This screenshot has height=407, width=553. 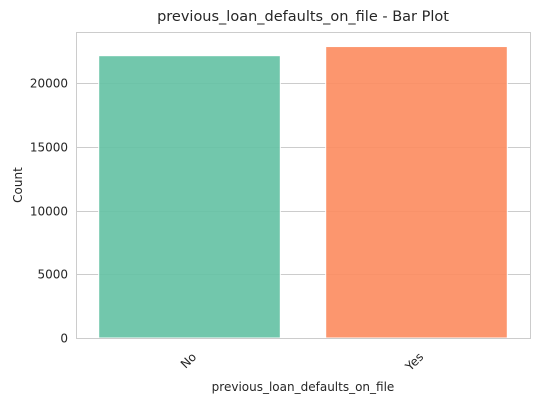 What do you see at coordinates (52, 275) in the screenshot?
I see `y-tick-label: 5000` at bounding box center [52, 275].